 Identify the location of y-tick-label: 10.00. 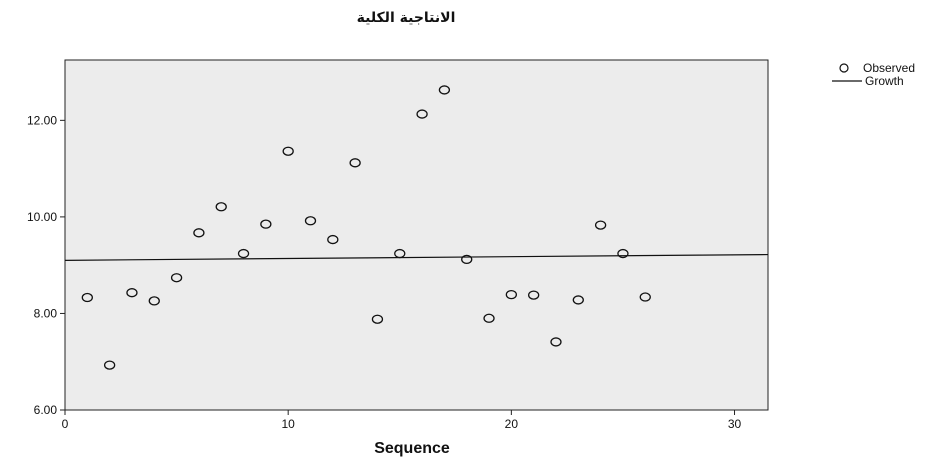
(42, 217).